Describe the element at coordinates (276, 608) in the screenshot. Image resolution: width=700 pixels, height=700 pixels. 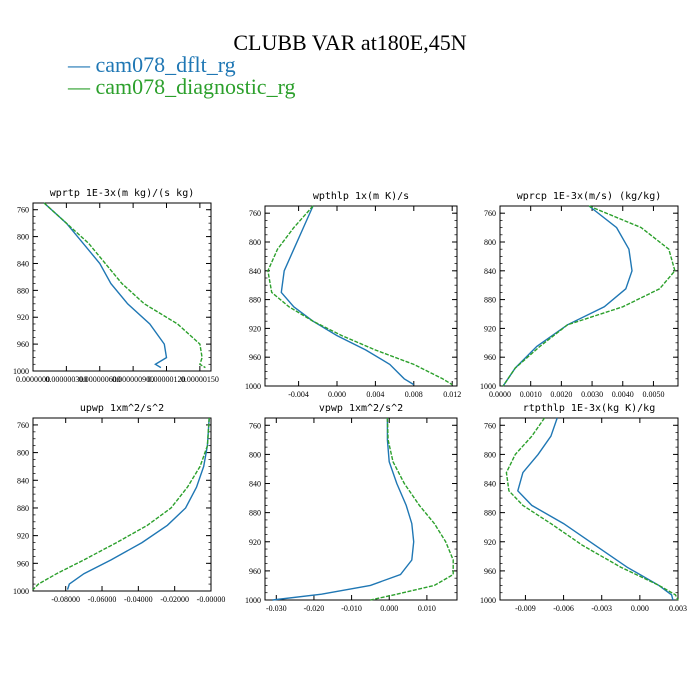
I see `x-tick-label: -0.030` at that location.